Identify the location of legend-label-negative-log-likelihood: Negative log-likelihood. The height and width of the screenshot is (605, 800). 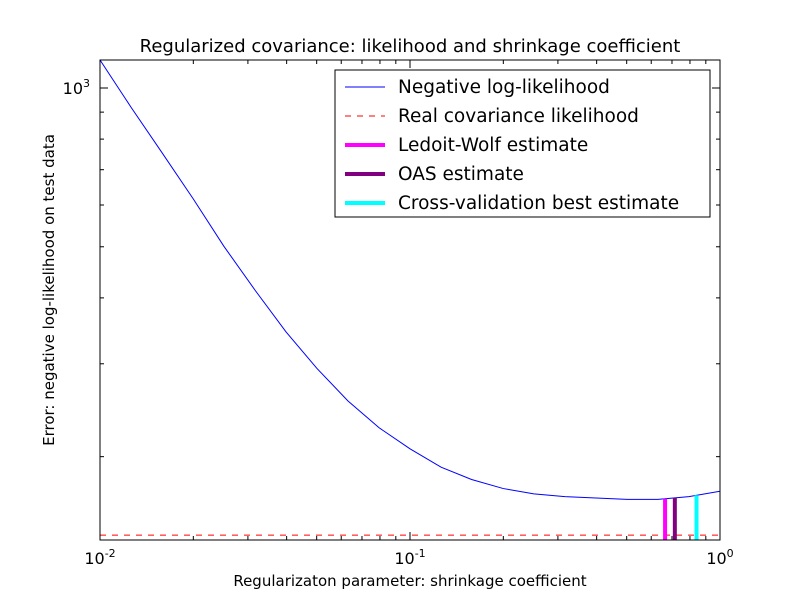
(504, 87).